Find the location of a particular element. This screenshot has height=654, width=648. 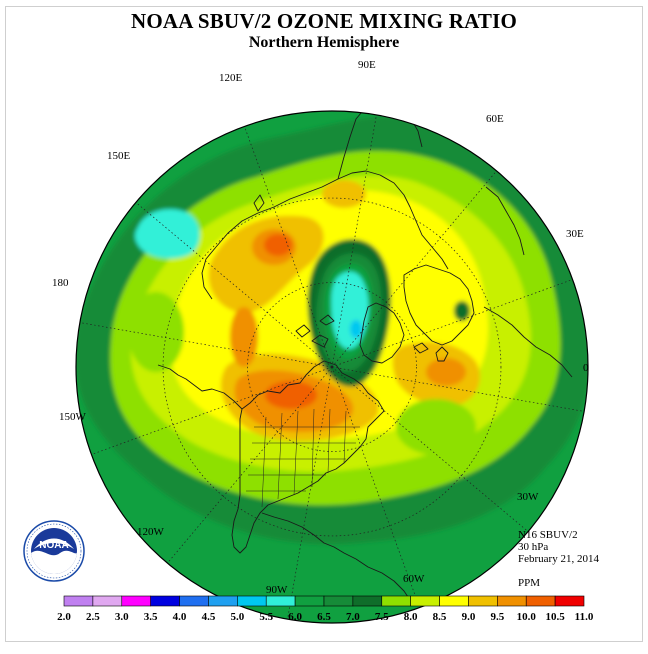

instrument-label: N16 SBUV/2 is located at coordinates (548, 535).